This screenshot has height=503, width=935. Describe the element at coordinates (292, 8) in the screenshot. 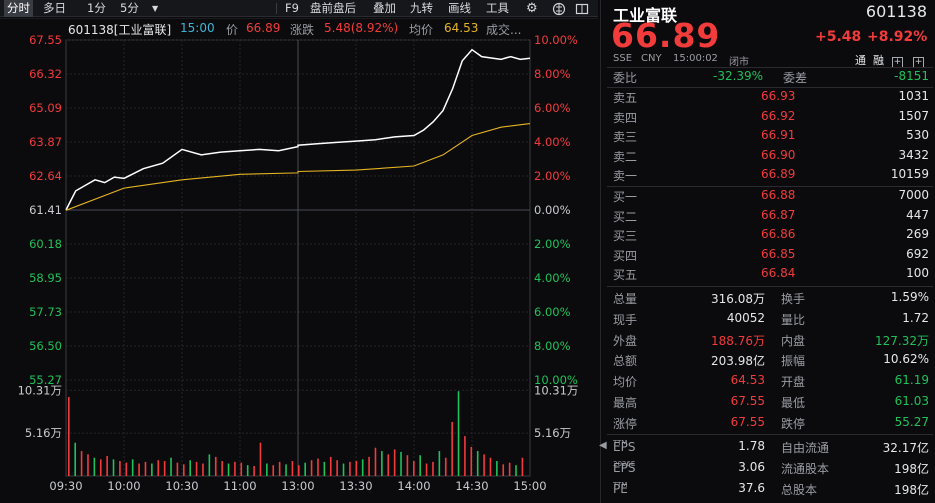

I see `f9-button: F9` at that location.